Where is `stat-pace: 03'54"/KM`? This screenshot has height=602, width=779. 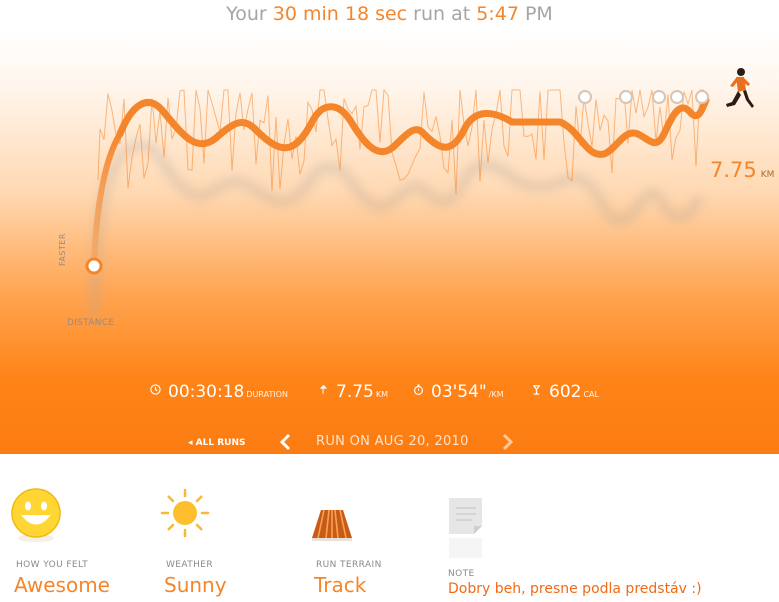
stat-pace: 03'54"/KM is located at coordinates (458, 392).